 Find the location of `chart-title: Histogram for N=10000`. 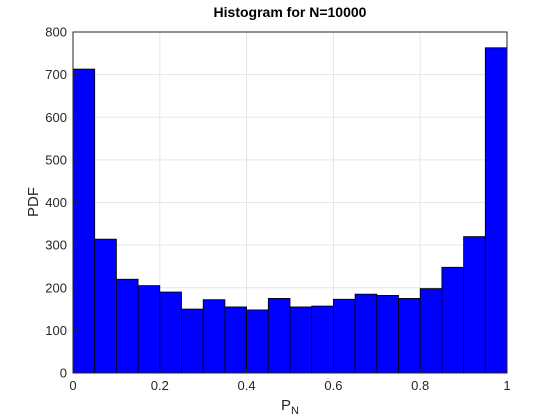

chart-title: Histogram for N=10000 is located at coordinates (290, 12).